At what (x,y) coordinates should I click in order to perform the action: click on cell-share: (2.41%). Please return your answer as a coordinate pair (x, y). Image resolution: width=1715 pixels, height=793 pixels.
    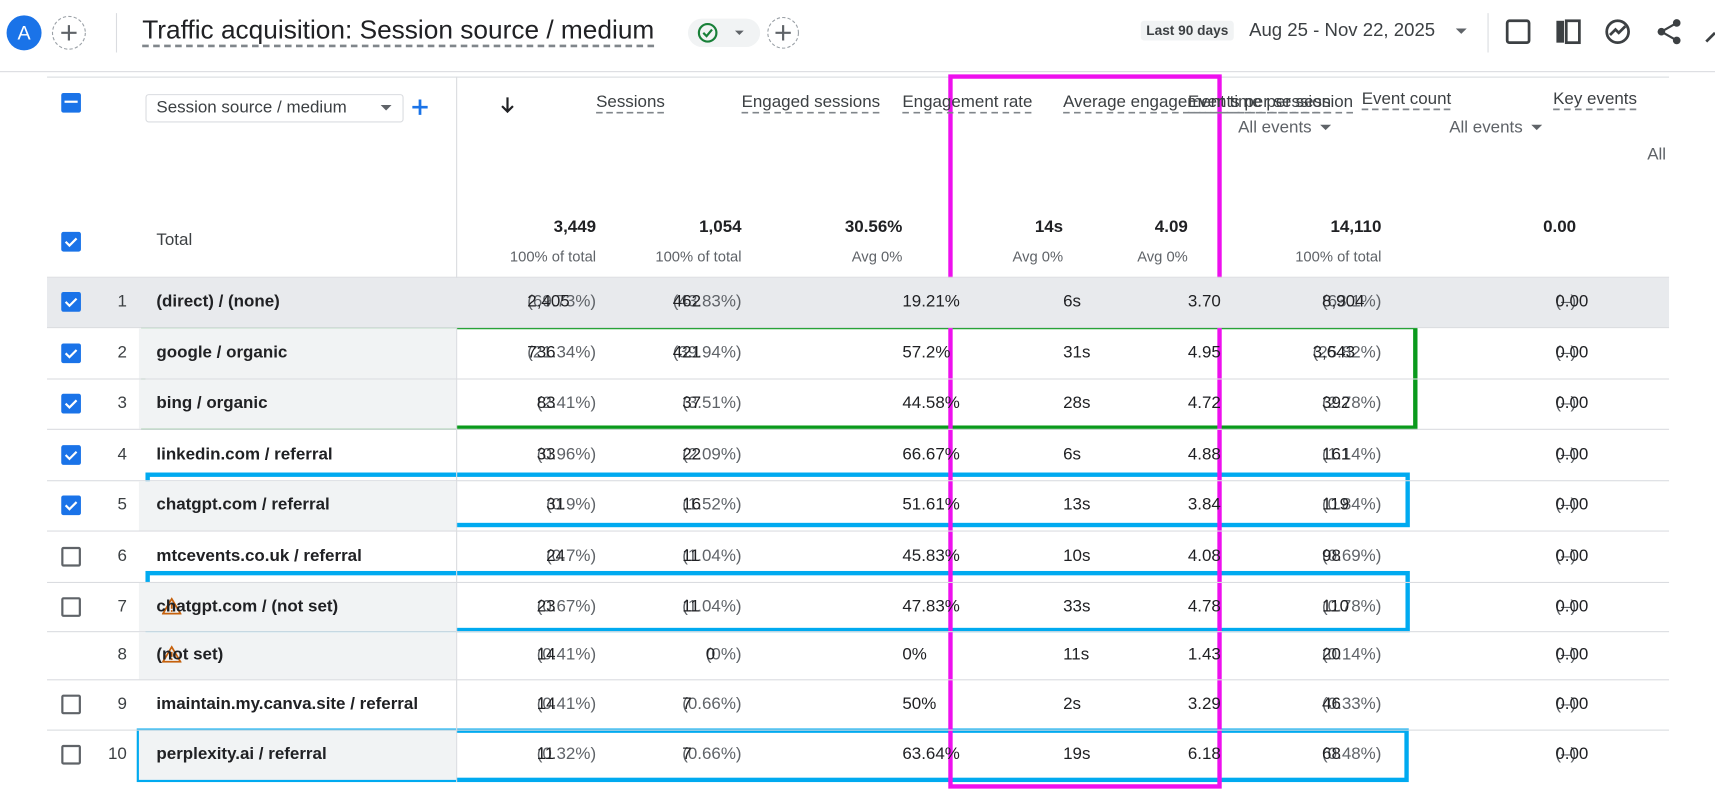
    Looking at the image, I should click on (566, 403).